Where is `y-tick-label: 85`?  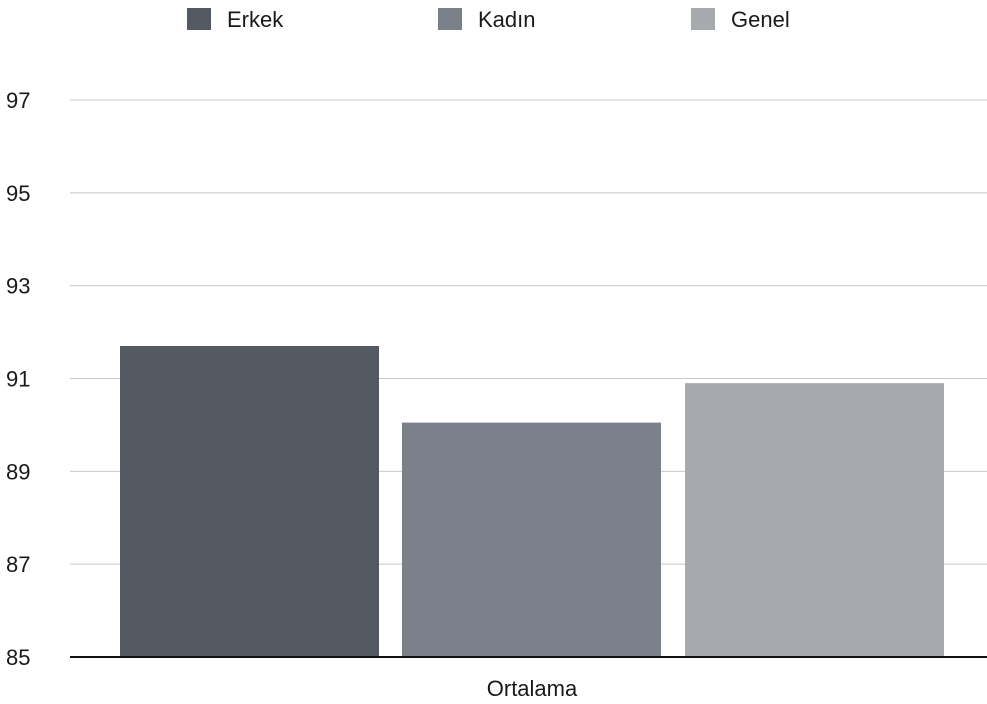
y-tick-label: 85 is located at coordinates (18, 657).